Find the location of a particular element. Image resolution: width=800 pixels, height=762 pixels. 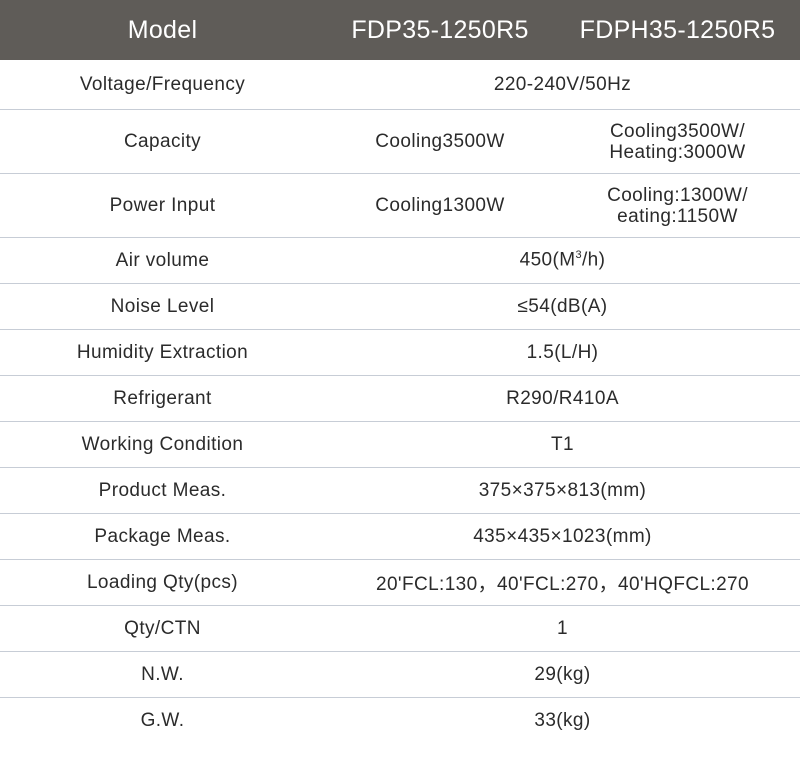

row-value-model-a: Cooling3500W is located at coordinates (440, 141).